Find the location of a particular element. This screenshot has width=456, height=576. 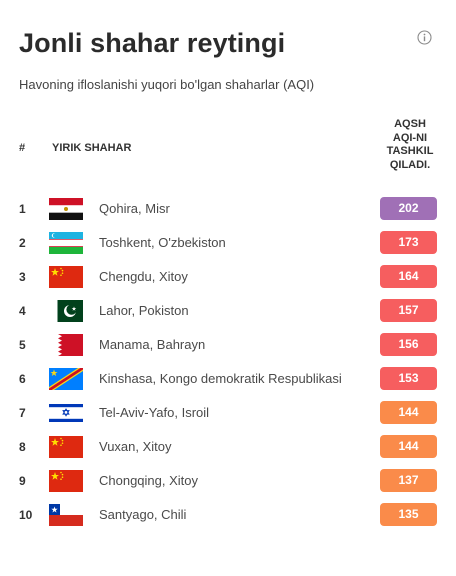

rank-number: 7 is located at coordinates (22, 413).